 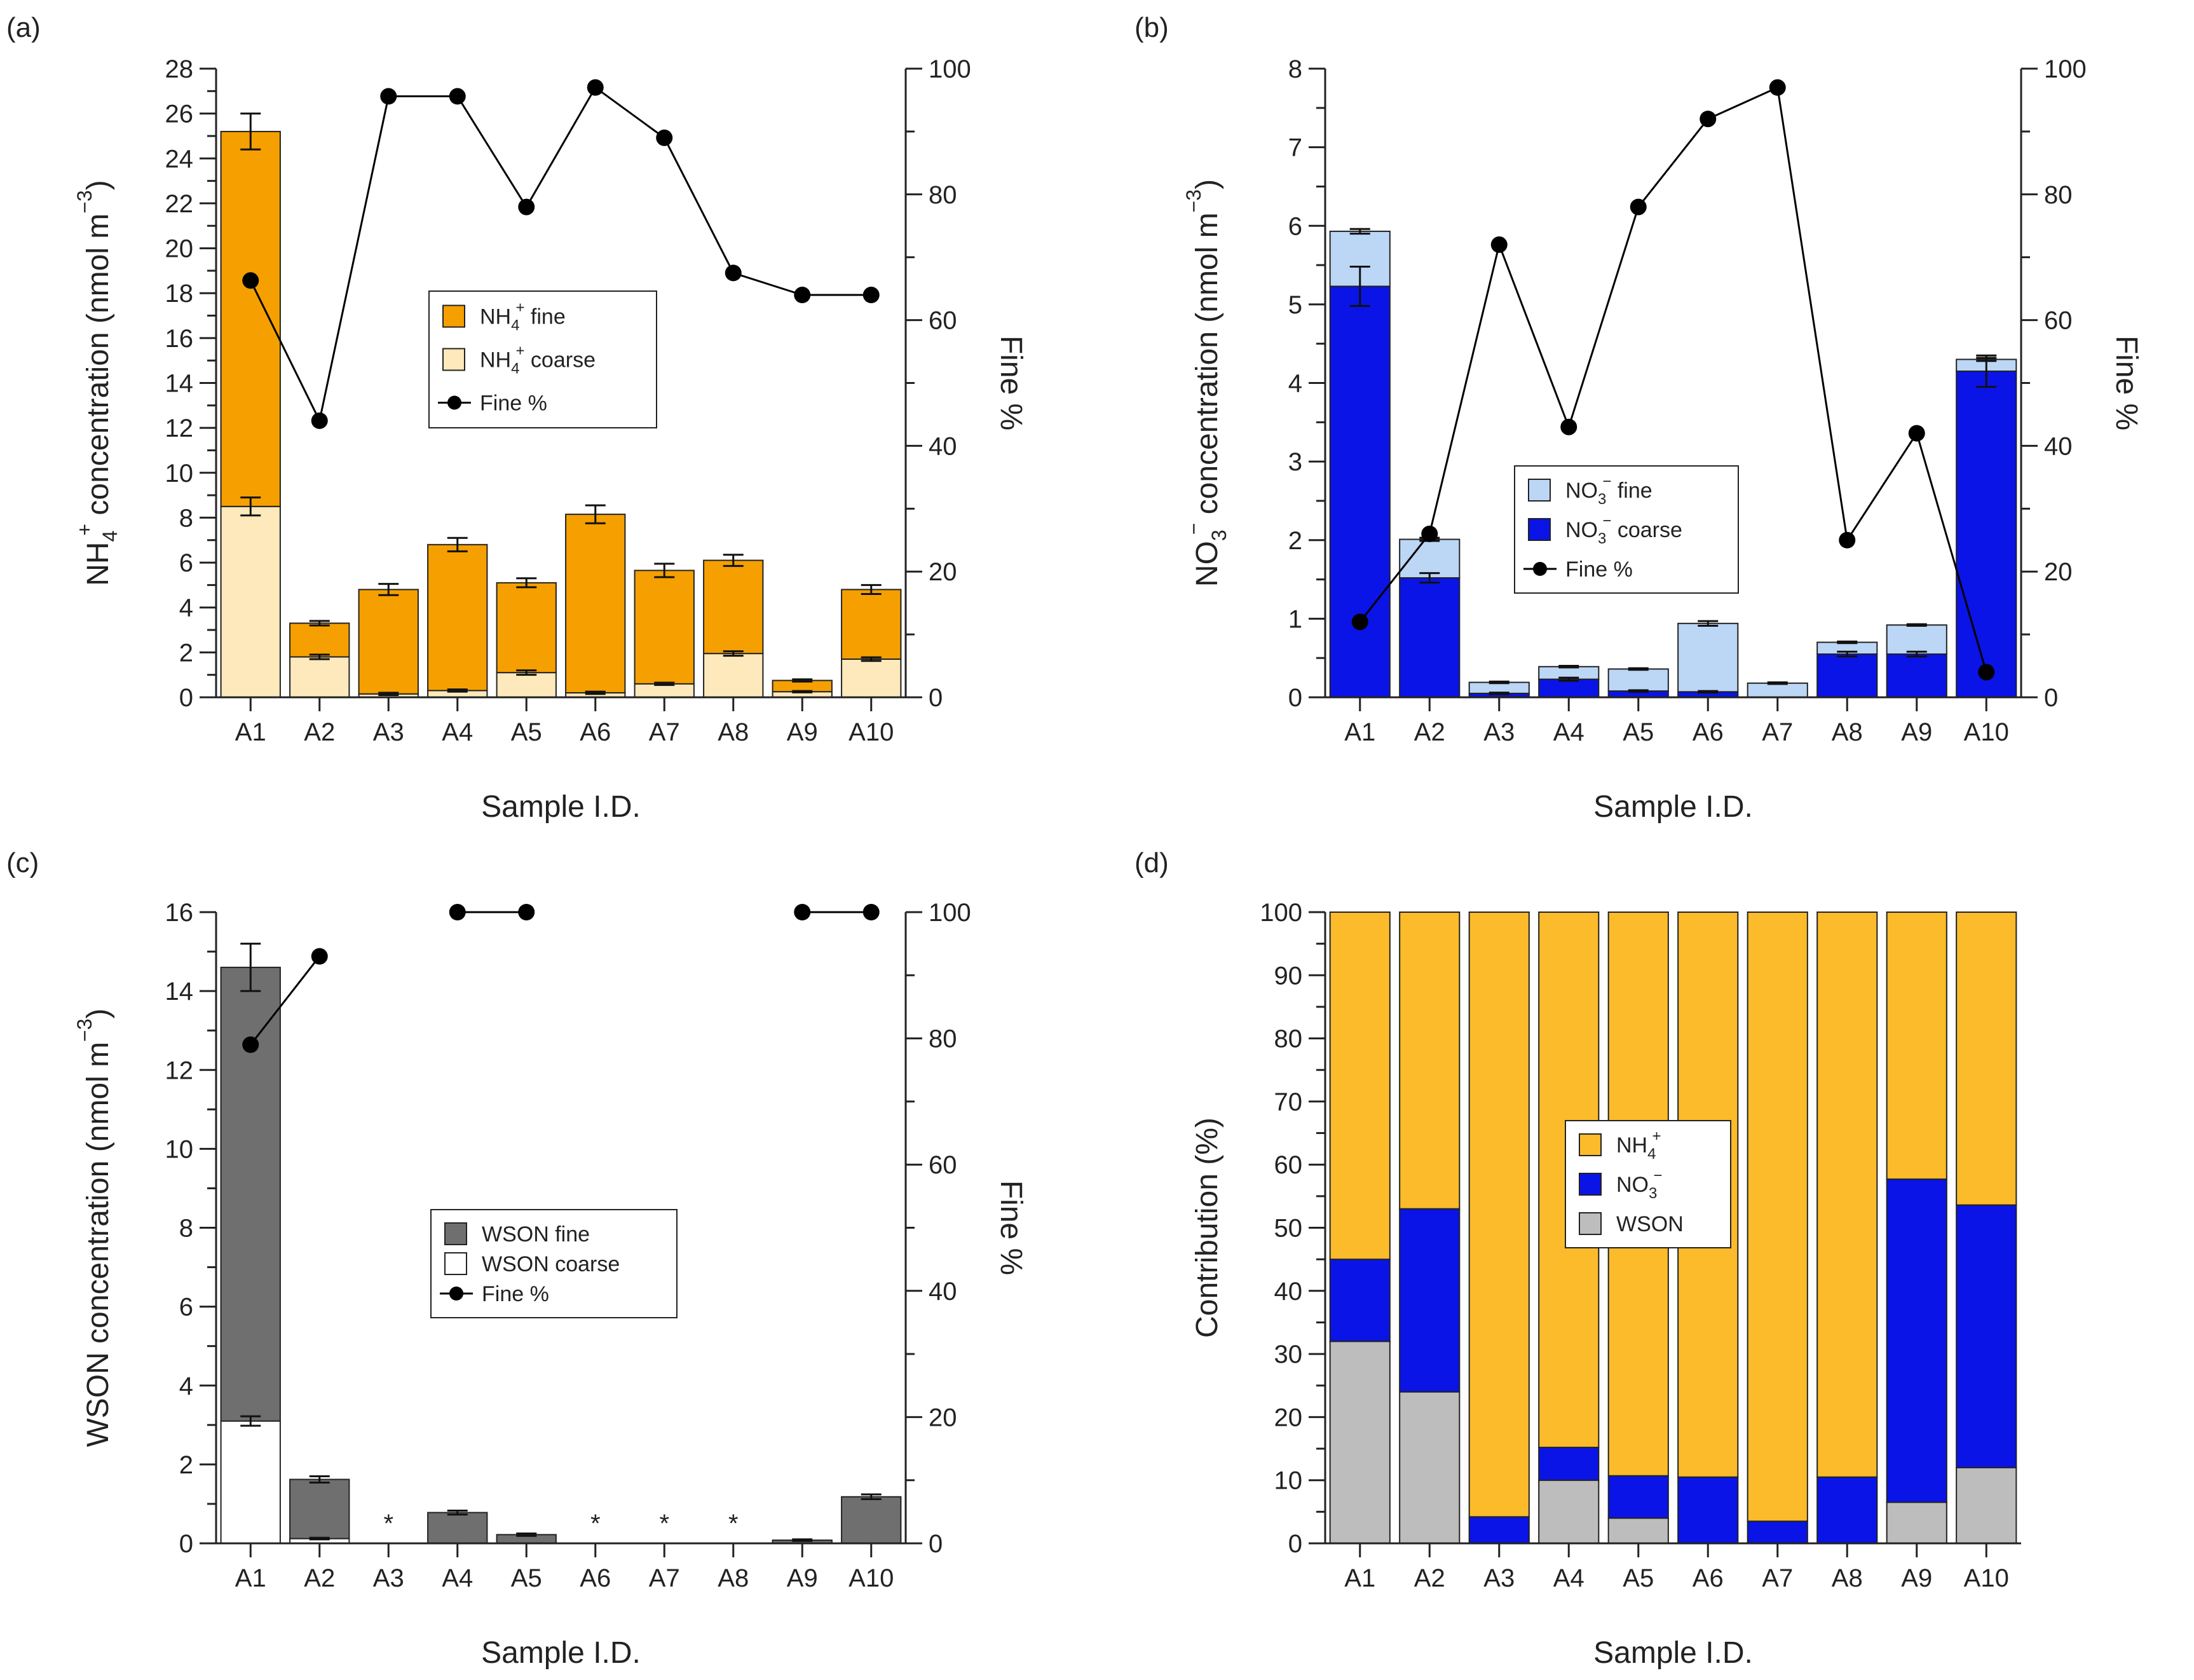 What do you see at coordinates (1709, 1578) in the screenshot?
I see `x-tick-label: A6` at bounding box center [1709, 1578].